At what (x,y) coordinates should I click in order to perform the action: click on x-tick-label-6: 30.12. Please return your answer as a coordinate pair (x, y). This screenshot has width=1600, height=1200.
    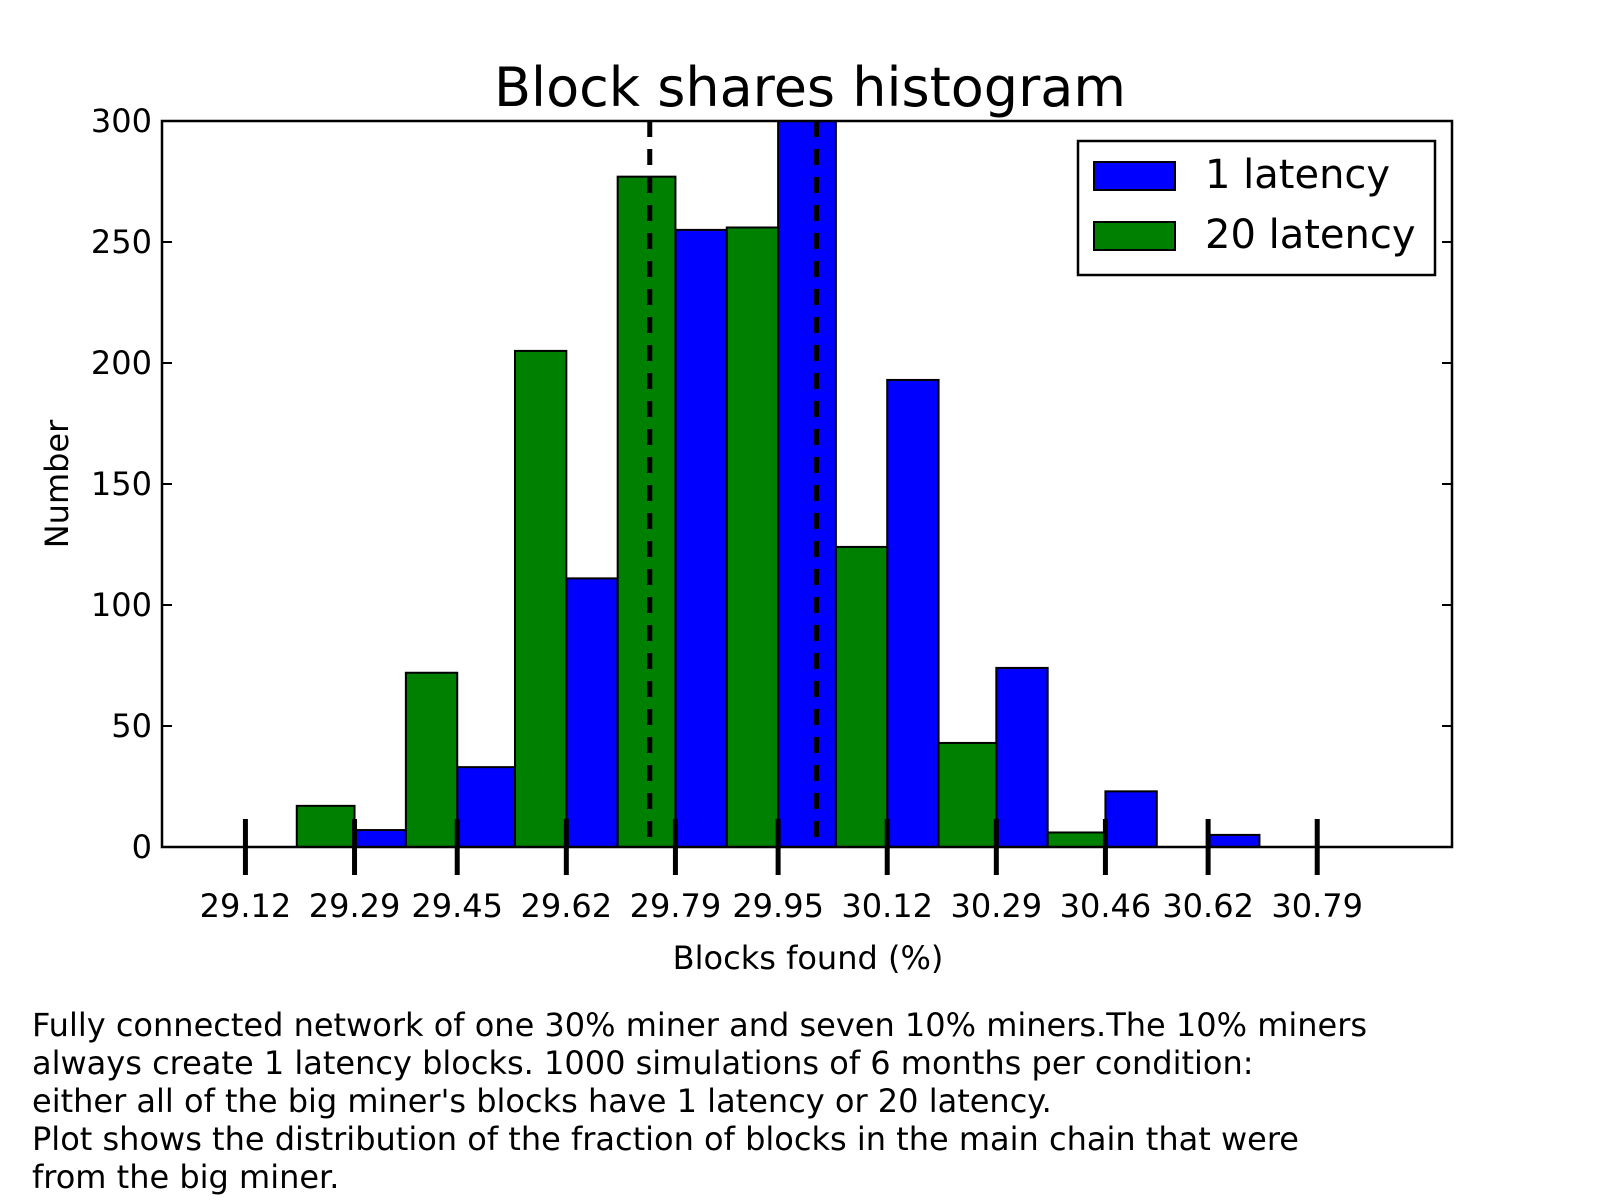
    Looking at the image, I should click on (887, 906).